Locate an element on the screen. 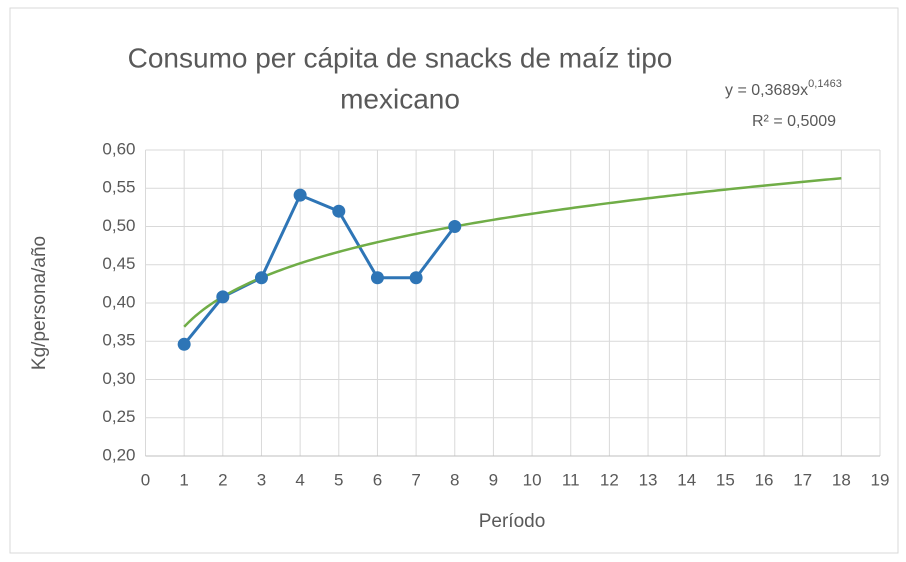  x-tick-label: 0 is located at coordinates (145, 479).